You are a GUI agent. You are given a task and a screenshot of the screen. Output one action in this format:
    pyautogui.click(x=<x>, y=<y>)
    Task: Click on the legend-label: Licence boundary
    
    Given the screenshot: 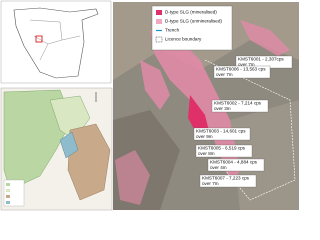 What is the action you would take?
    pyautogui.click(x=183, y=39)
    